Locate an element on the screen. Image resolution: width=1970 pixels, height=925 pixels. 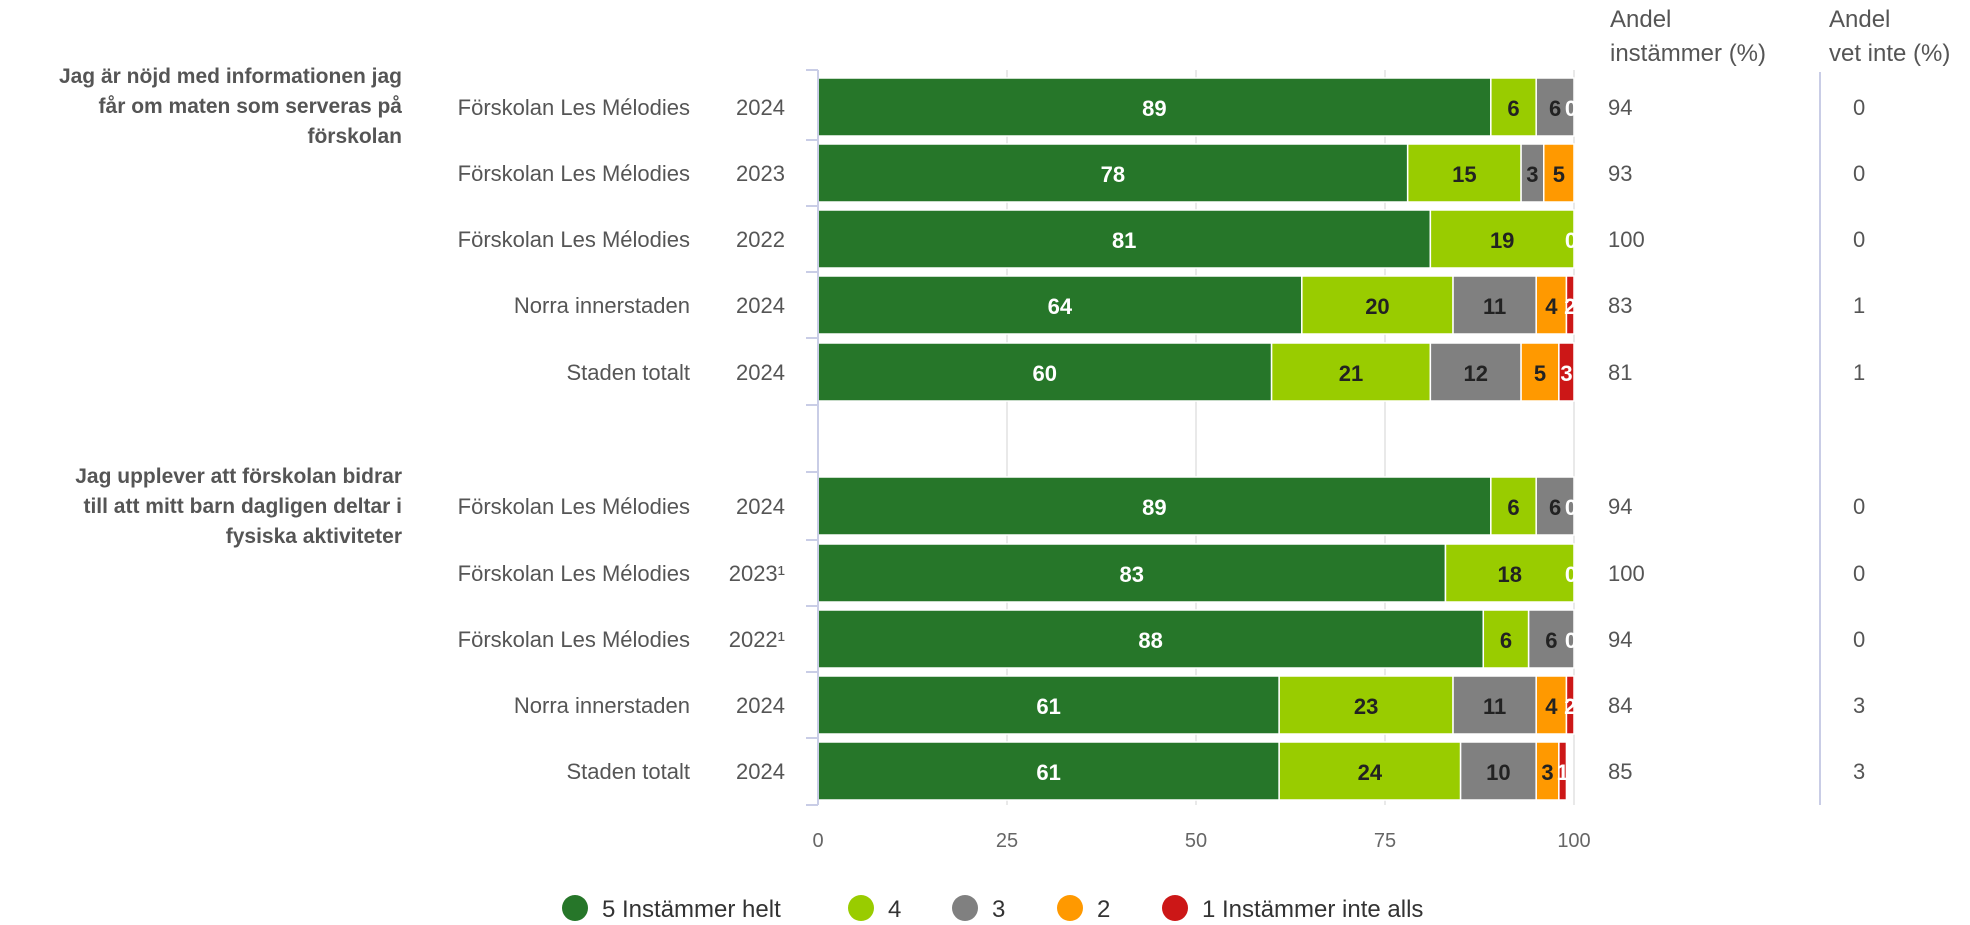
vet-inte-value: 3 is located at coordinates (1859, 705).